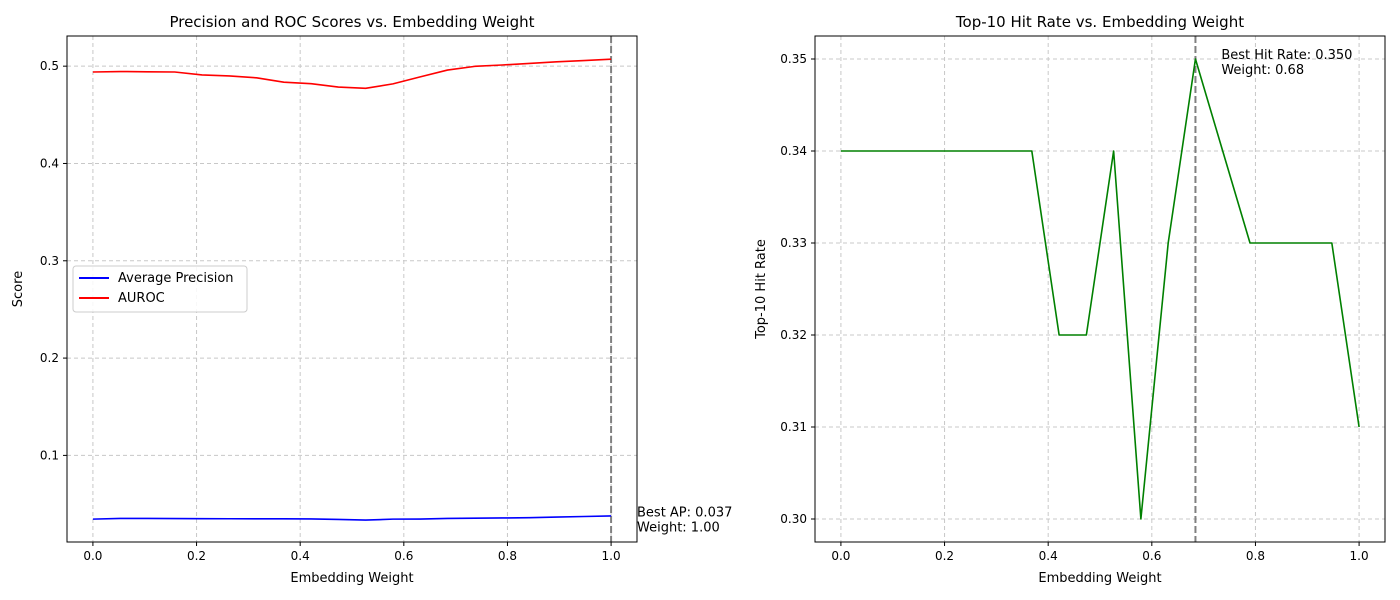 The width and height of the screenshot is (1400, 600). Describe the element at coordinates (49, 163) in the screenshot. I see `y-tick-label: 0.4` at that location.